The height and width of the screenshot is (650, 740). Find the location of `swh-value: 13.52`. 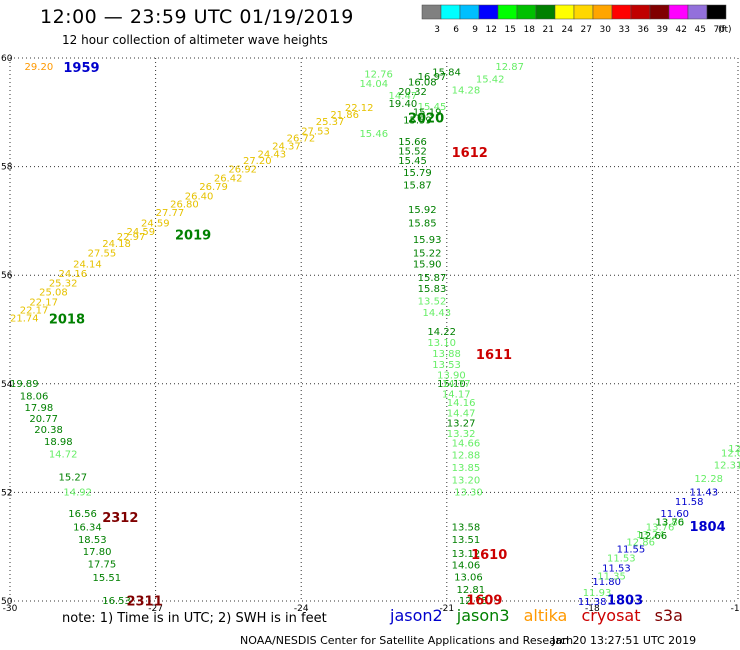

swh-value: 13.52 is located at coordinates (432, 301).